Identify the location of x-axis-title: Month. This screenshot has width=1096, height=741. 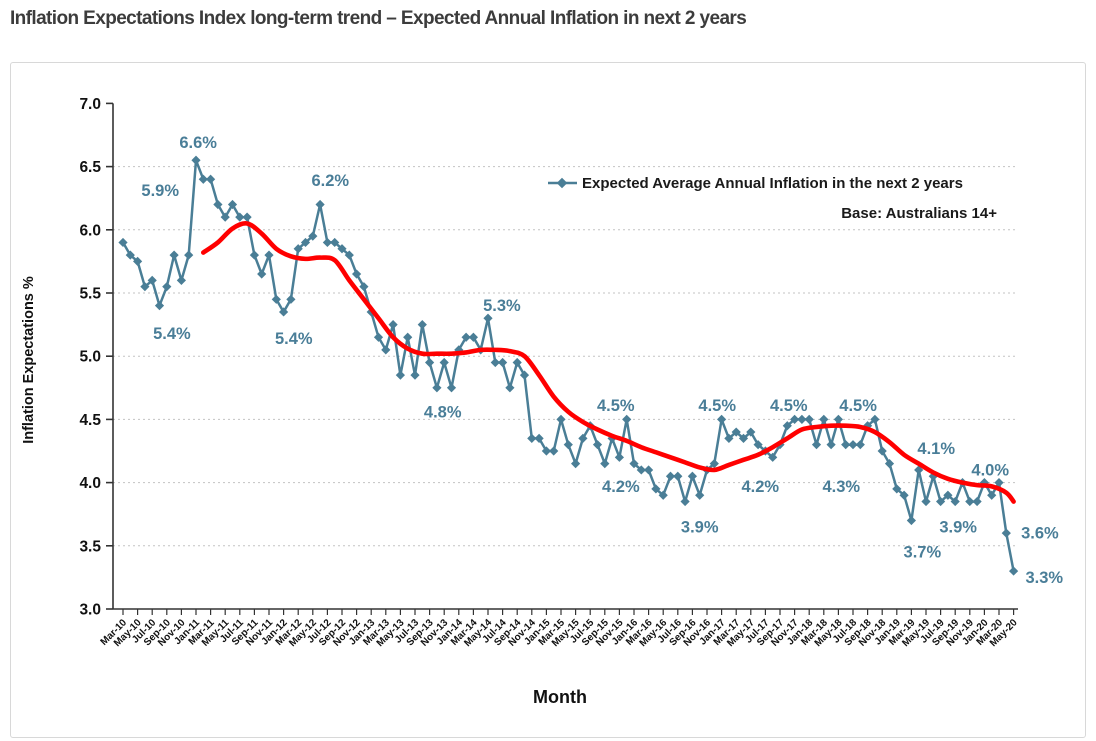
(560, 697).